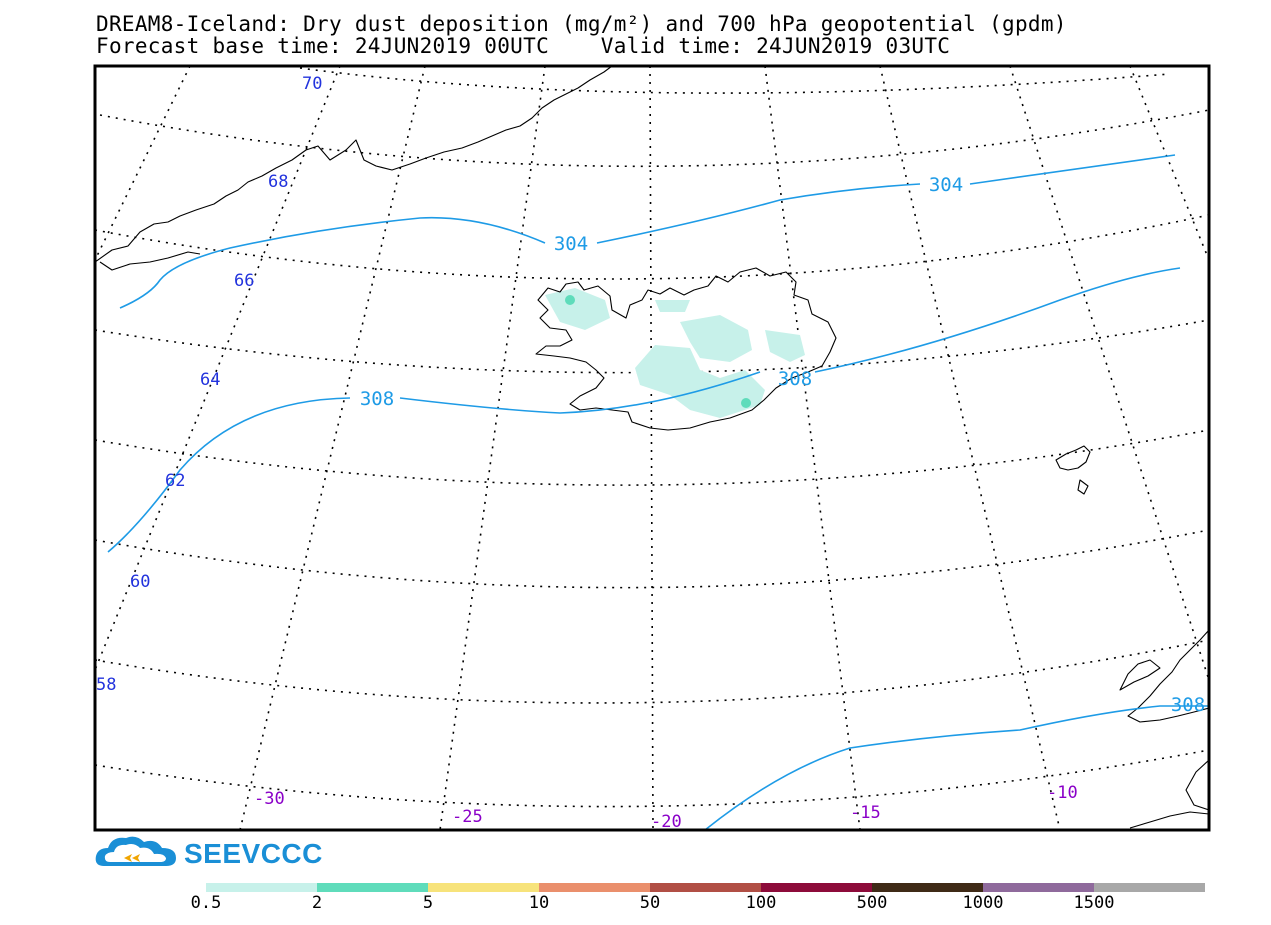  I want to click on latitude-label: 60, so click(140, 582).